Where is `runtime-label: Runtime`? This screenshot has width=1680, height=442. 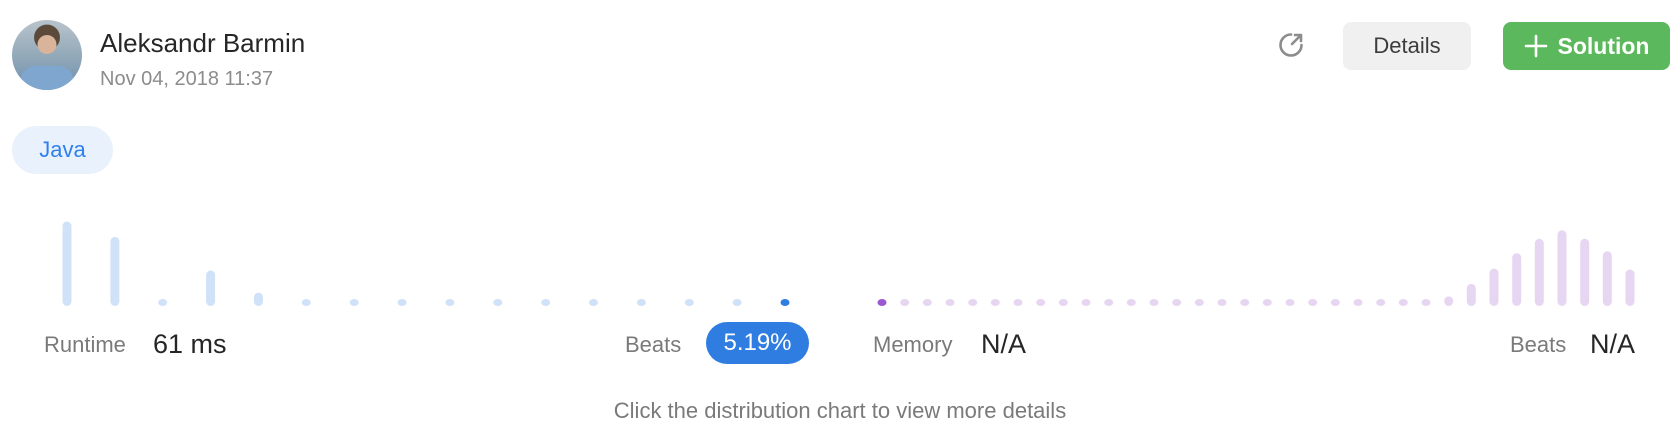 runtime-label: Runtime is located at coordinates (85, 344).